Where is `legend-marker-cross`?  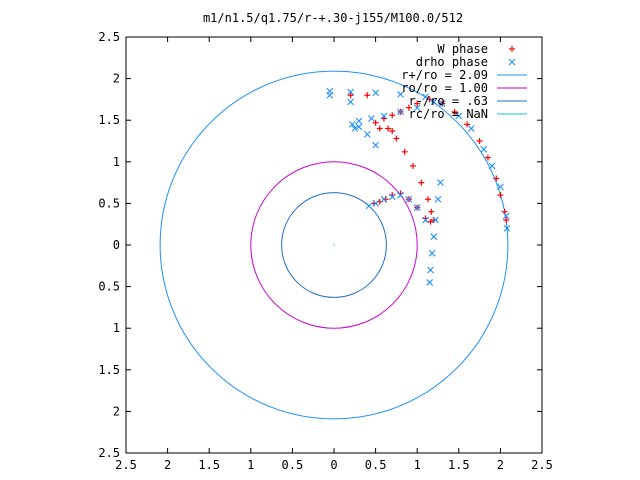
legend-marker-cross is located at coordinates (512, 62).